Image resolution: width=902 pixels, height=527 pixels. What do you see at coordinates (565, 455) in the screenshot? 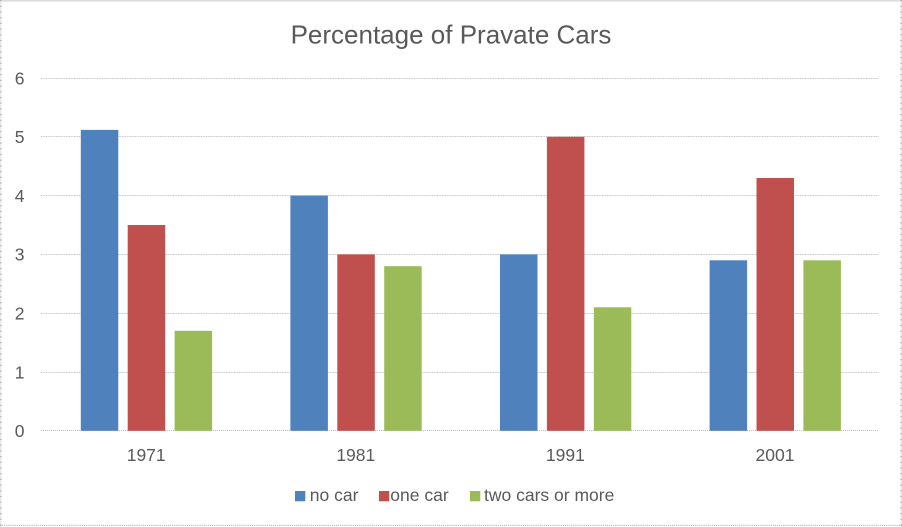
I see `svg-text: 1991` at bounding box center [565, 455].